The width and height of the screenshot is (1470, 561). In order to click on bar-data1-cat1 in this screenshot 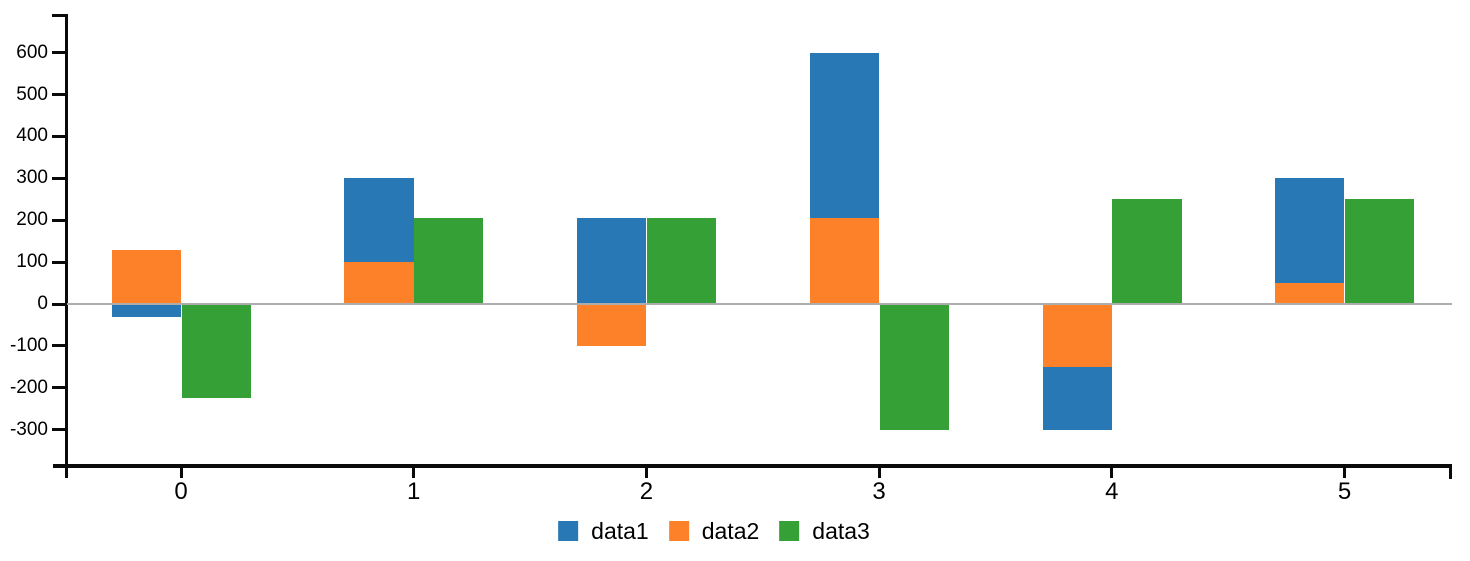, I will do `click(379, 220)`.